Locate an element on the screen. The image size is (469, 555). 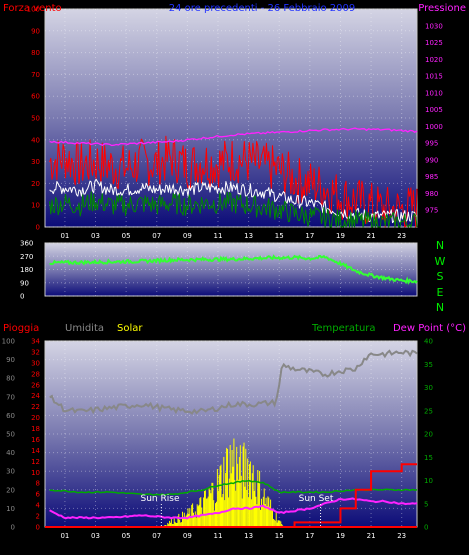
legend-temperature: Temperatura is located at coordinates (343, 328).